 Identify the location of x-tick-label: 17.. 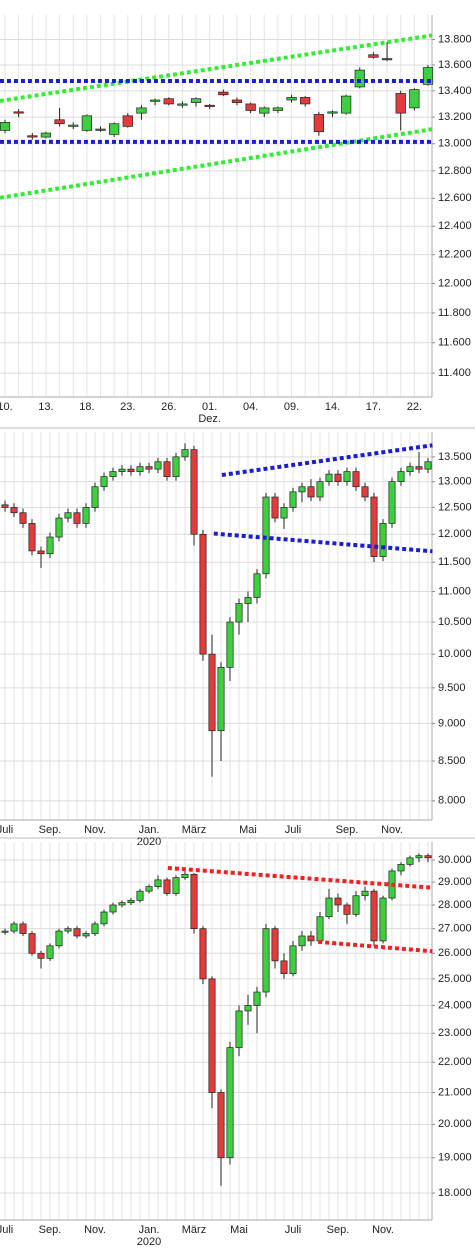
(373, 407).